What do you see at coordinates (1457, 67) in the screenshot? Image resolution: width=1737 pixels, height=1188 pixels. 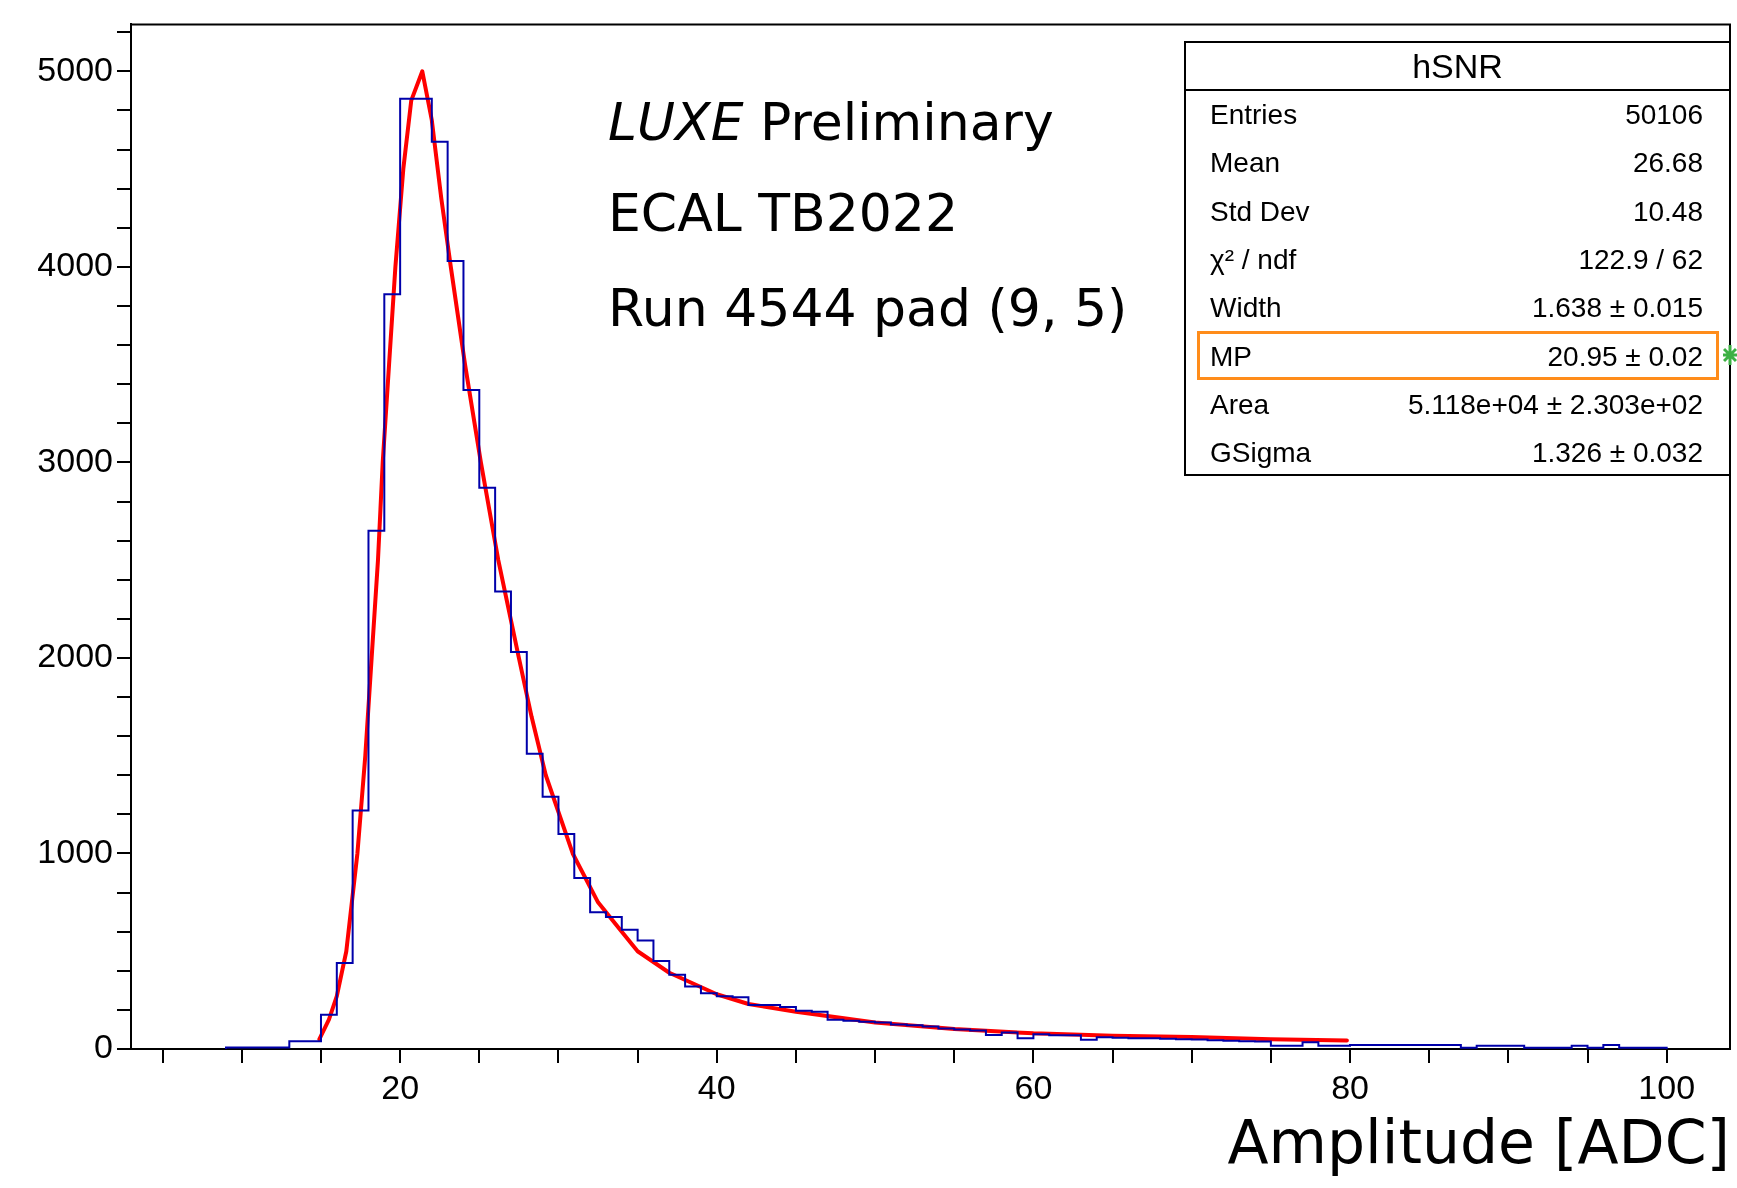 I see `text: hSNR` at bounding box center [1457, 67].